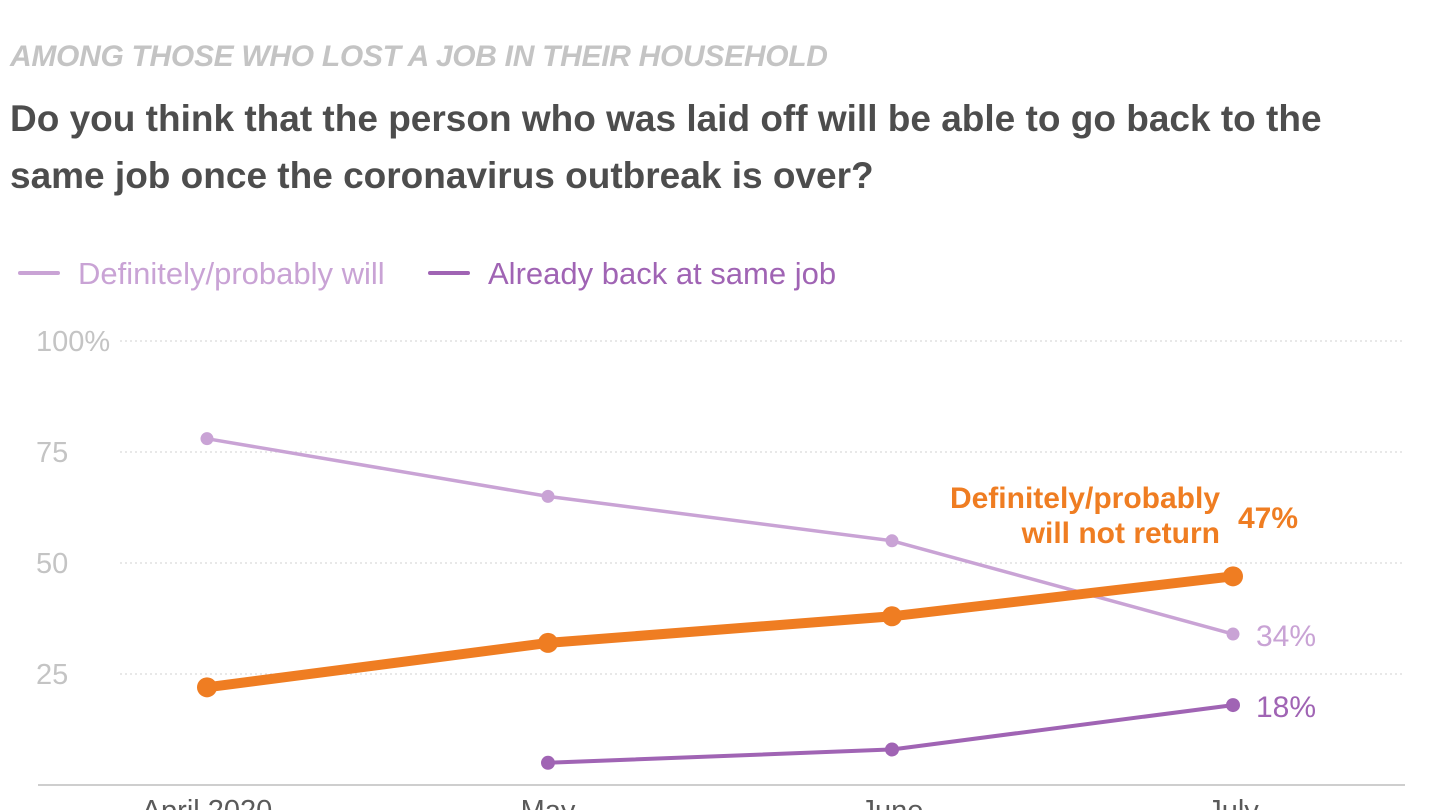 The height and width of the screenshot is (810, 1440). I want to click on end-label-series-3: 18%, so click(1286, 707).